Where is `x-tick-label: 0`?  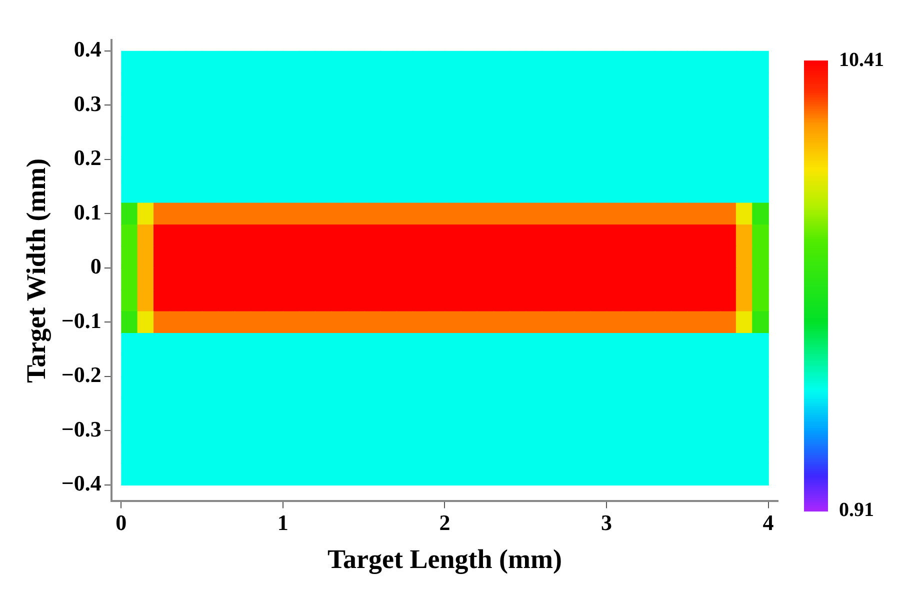 x-tick-label: 0 is located at coordinates (121, 523).